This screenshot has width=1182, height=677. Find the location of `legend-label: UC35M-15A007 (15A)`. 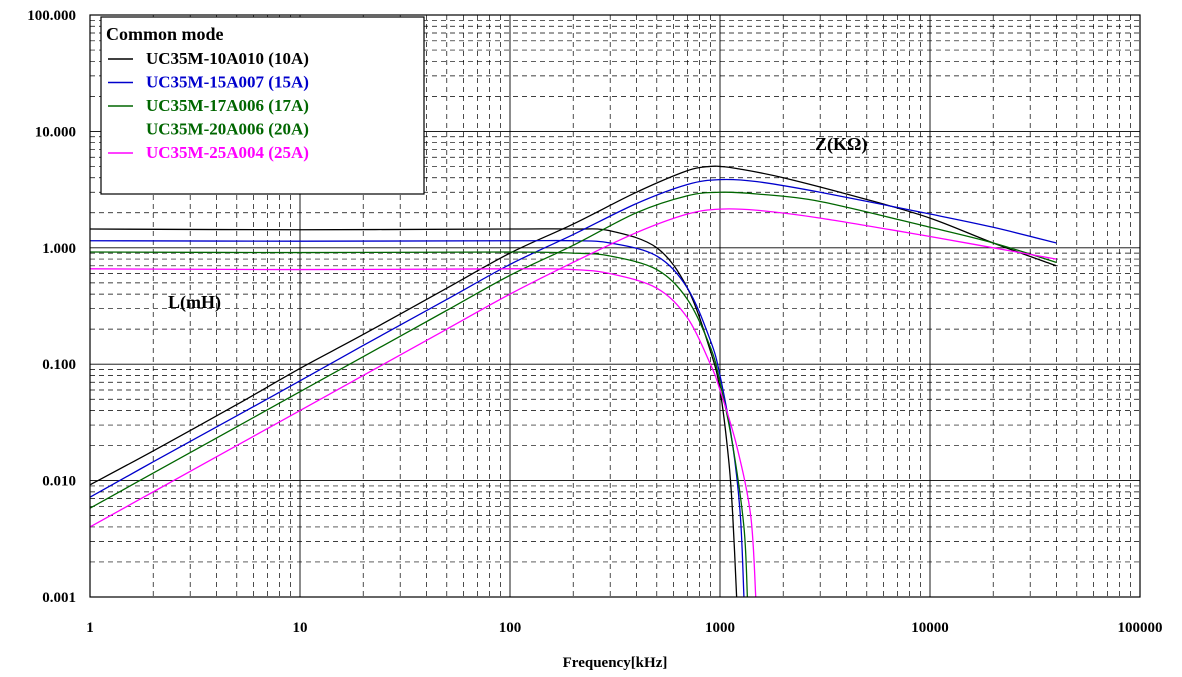

legend-label: UC35M-15A007 (15A) is located at coordinates (227, 82).